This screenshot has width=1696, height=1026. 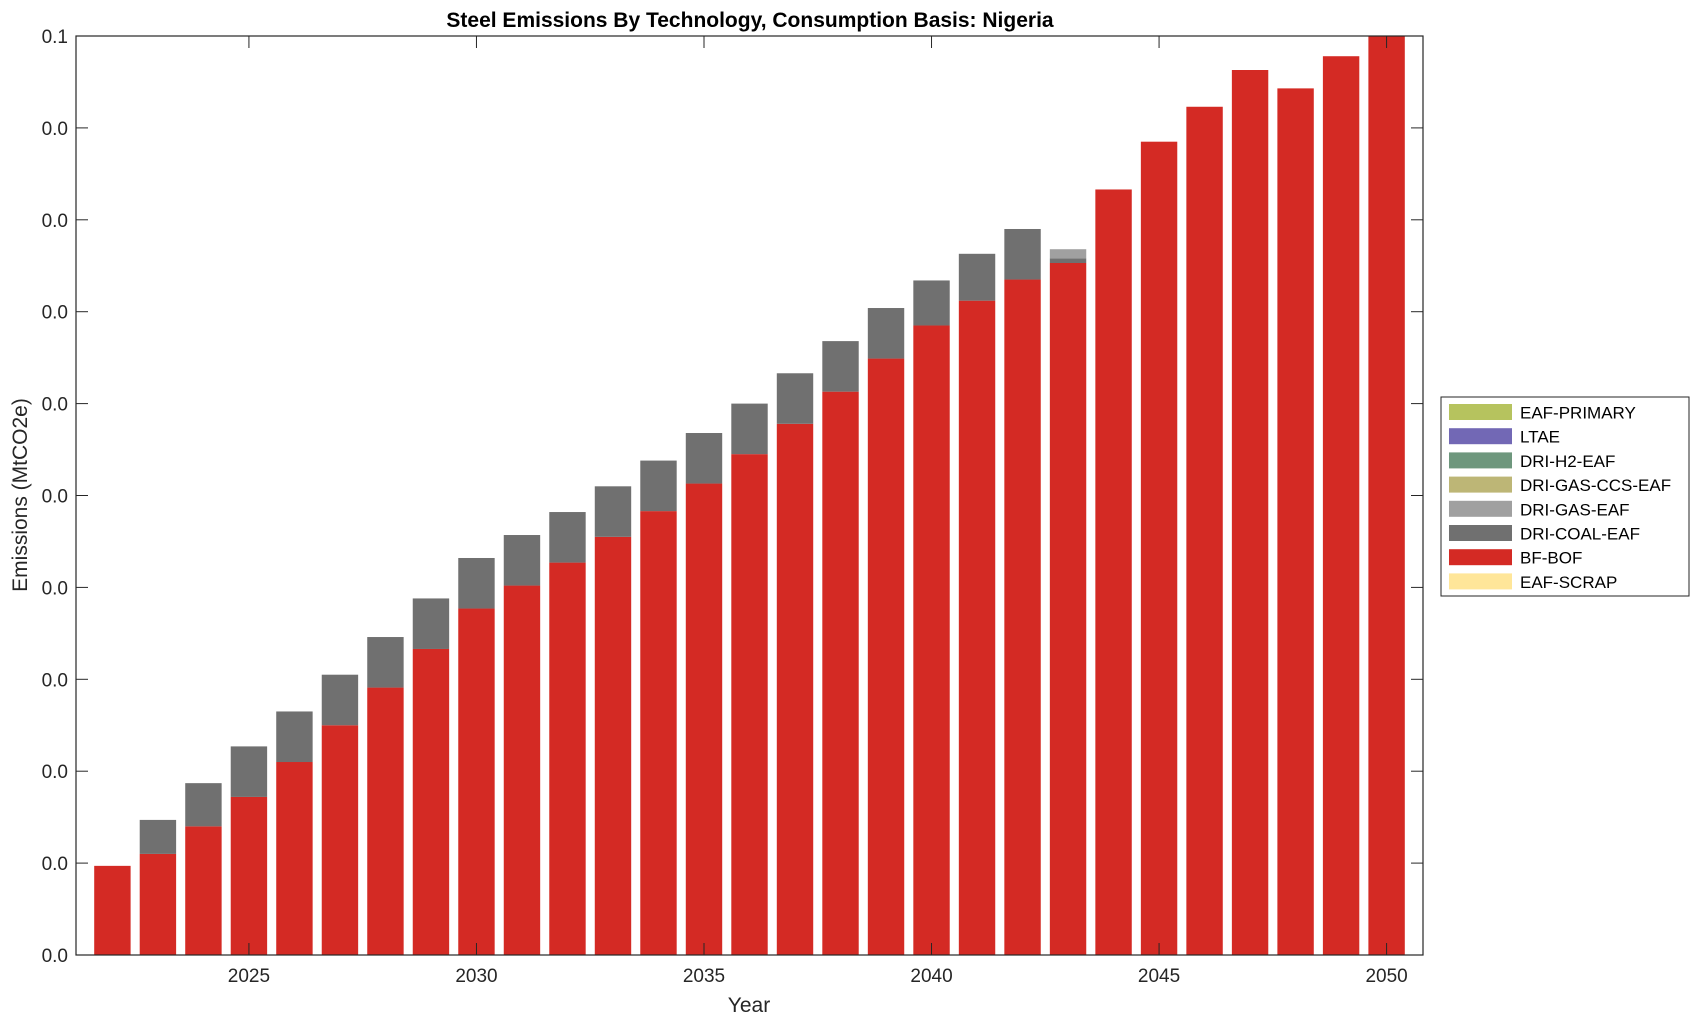 What do you see at coordinates (20, 495) in the screenshot?
I see `y-axis-label: Emissions (MtCO2e)` at bounding box center [20, 495].